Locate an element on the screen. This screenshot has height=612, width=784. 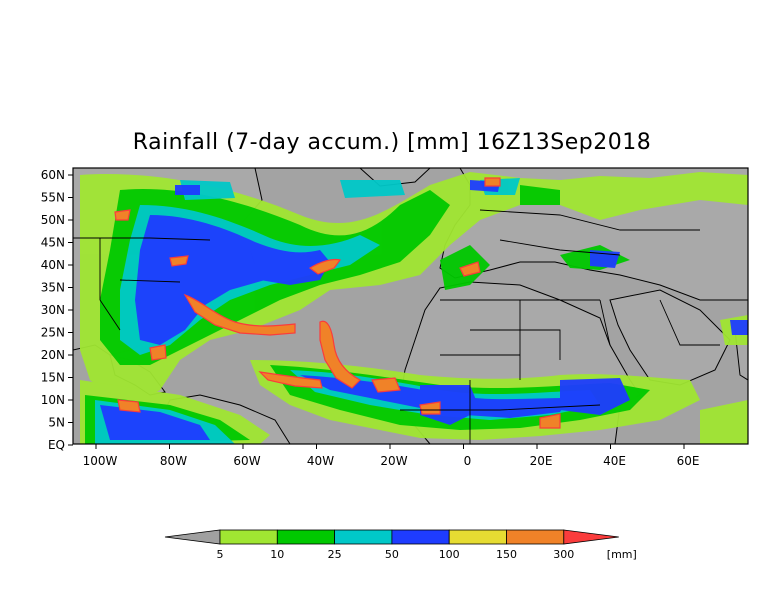
legend-threshold-label: 100 is located at coordinates (449, 554).